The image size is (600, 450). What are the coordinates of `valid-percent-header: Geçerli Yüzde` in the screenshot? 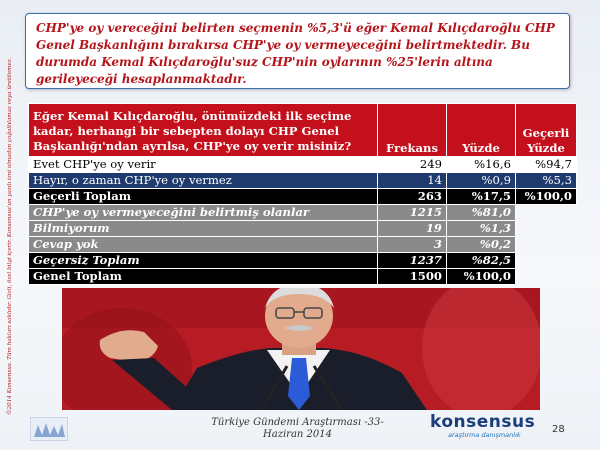 It's located at (546, 130).